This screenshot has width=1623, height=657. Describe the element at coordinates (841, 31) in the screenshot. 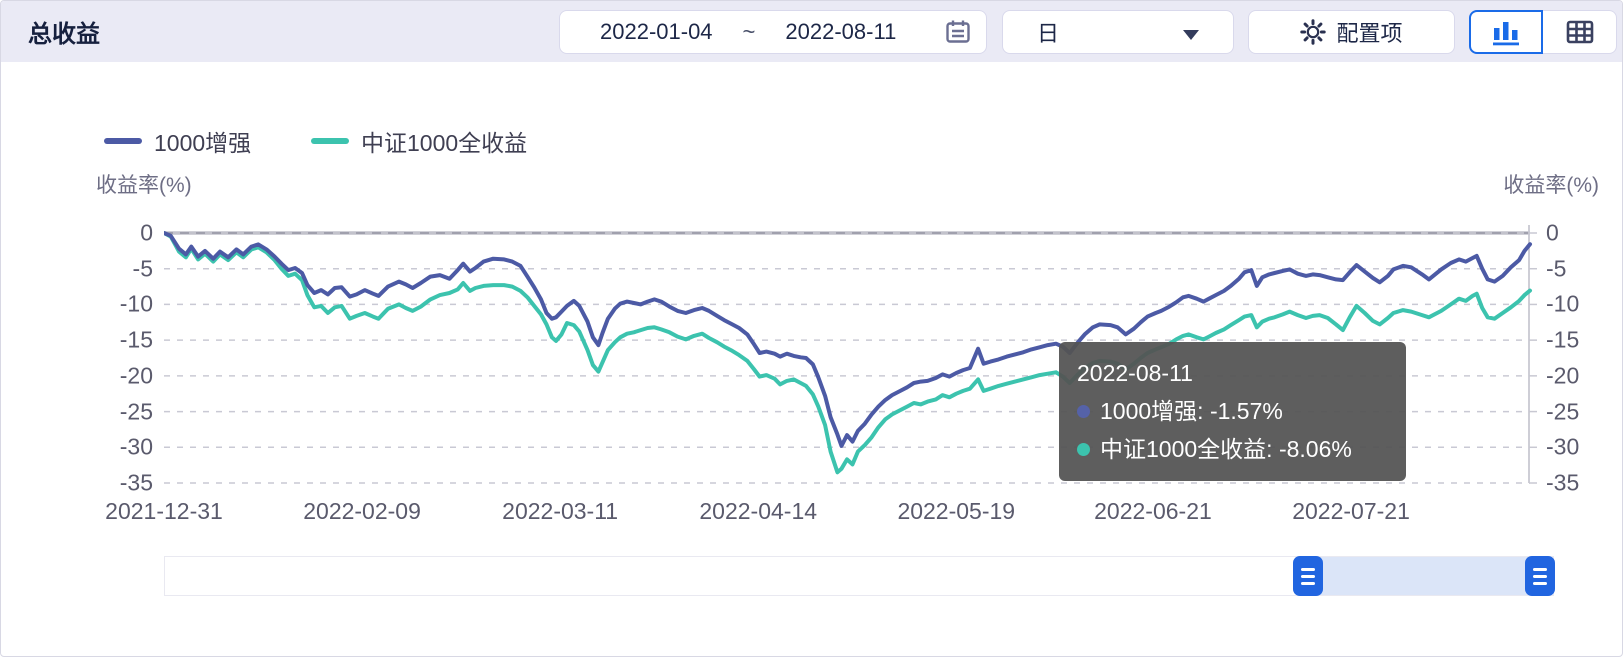

I see `date-end: 2022-08-11` at that location.